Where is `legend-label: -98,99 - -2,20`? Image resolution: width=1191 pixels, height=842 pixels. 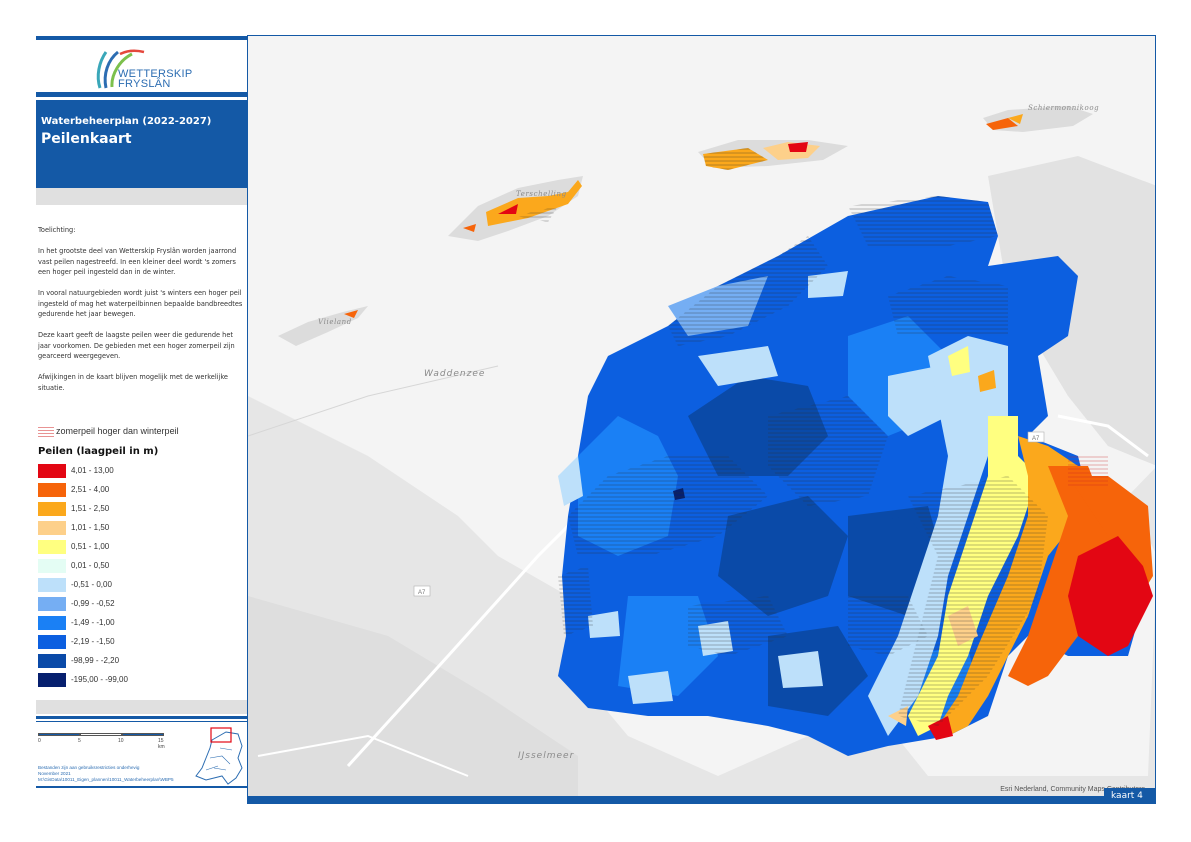 legend-label: -98,99 - -2,20 is located at coordinates (95, 660).